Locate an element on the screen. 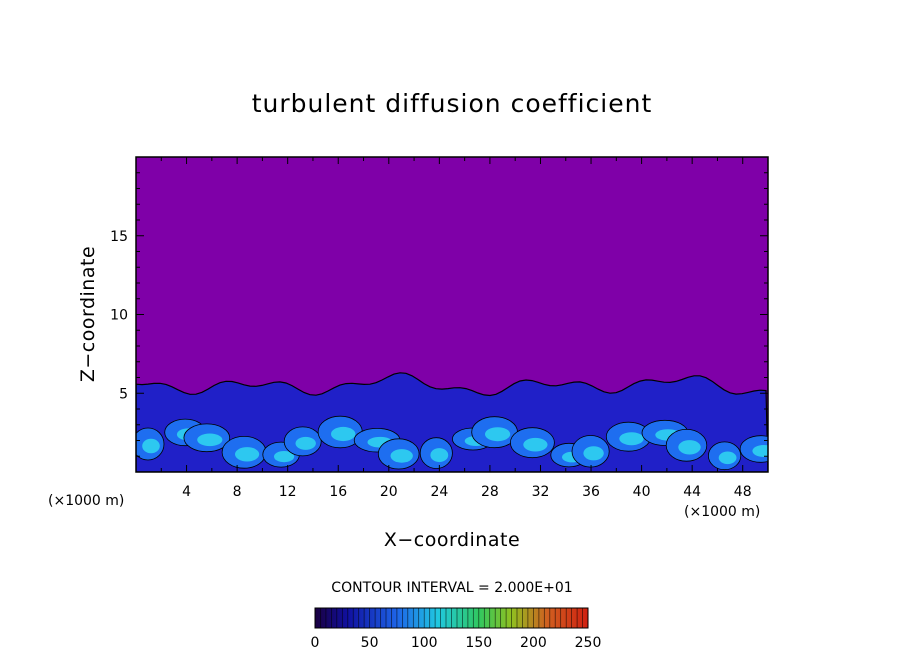  colorbar-tick-label: 200 is located at coordinates (533, 643).